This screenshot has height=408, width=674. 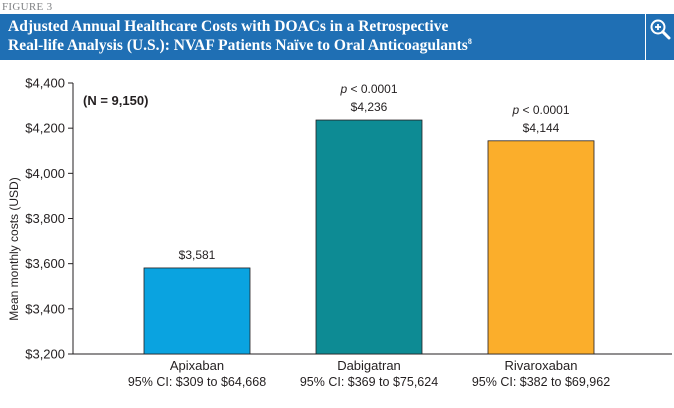 What do you see at coordinates (45, 354) in the screenshot?
I see `y-tick-label: $3,200` at bounding box center [45, 354].